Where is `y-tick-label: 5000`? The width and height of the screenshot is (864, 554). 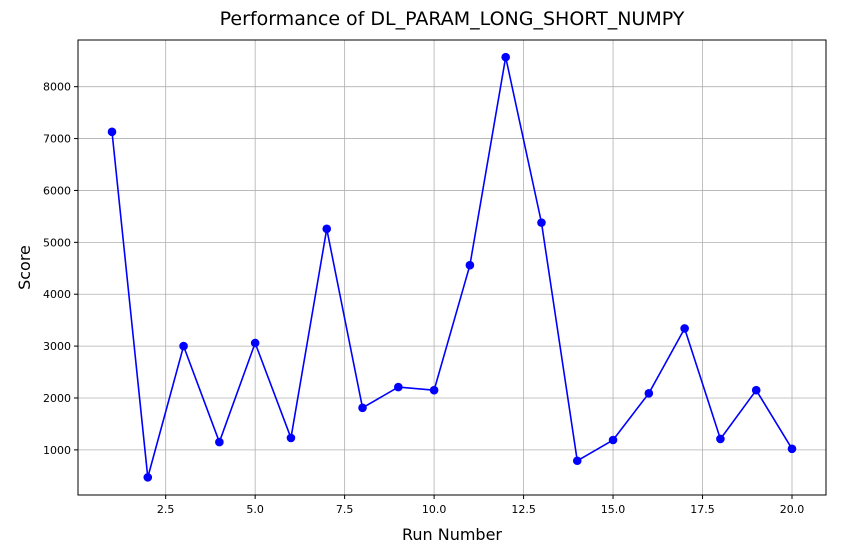 y-tick-label: 5000 is located at coordinates (57, 242).